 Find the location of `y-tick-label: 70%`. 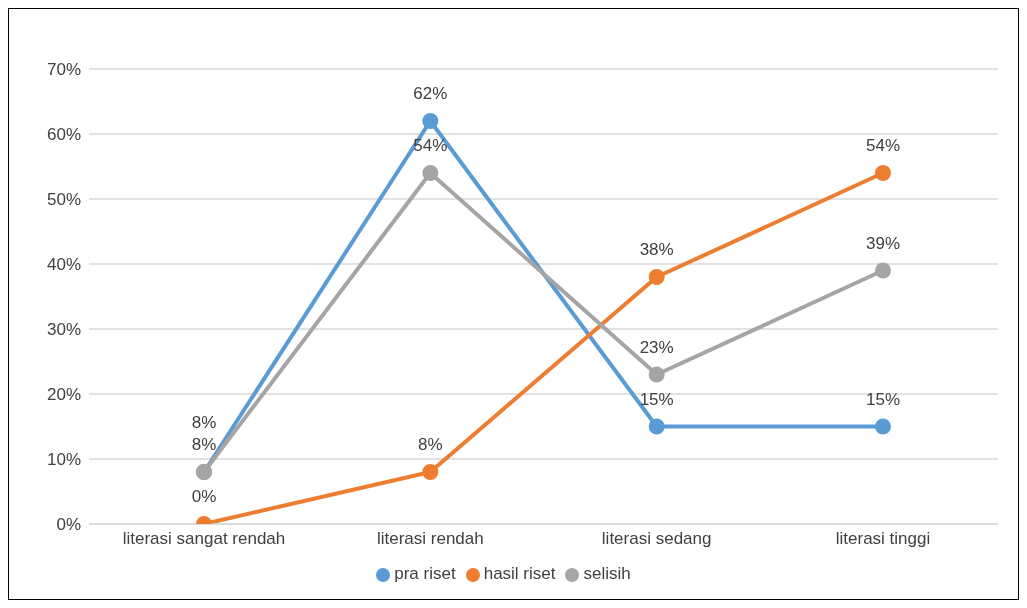

y-tick-label: 70% is located at coordinates (63, 70).